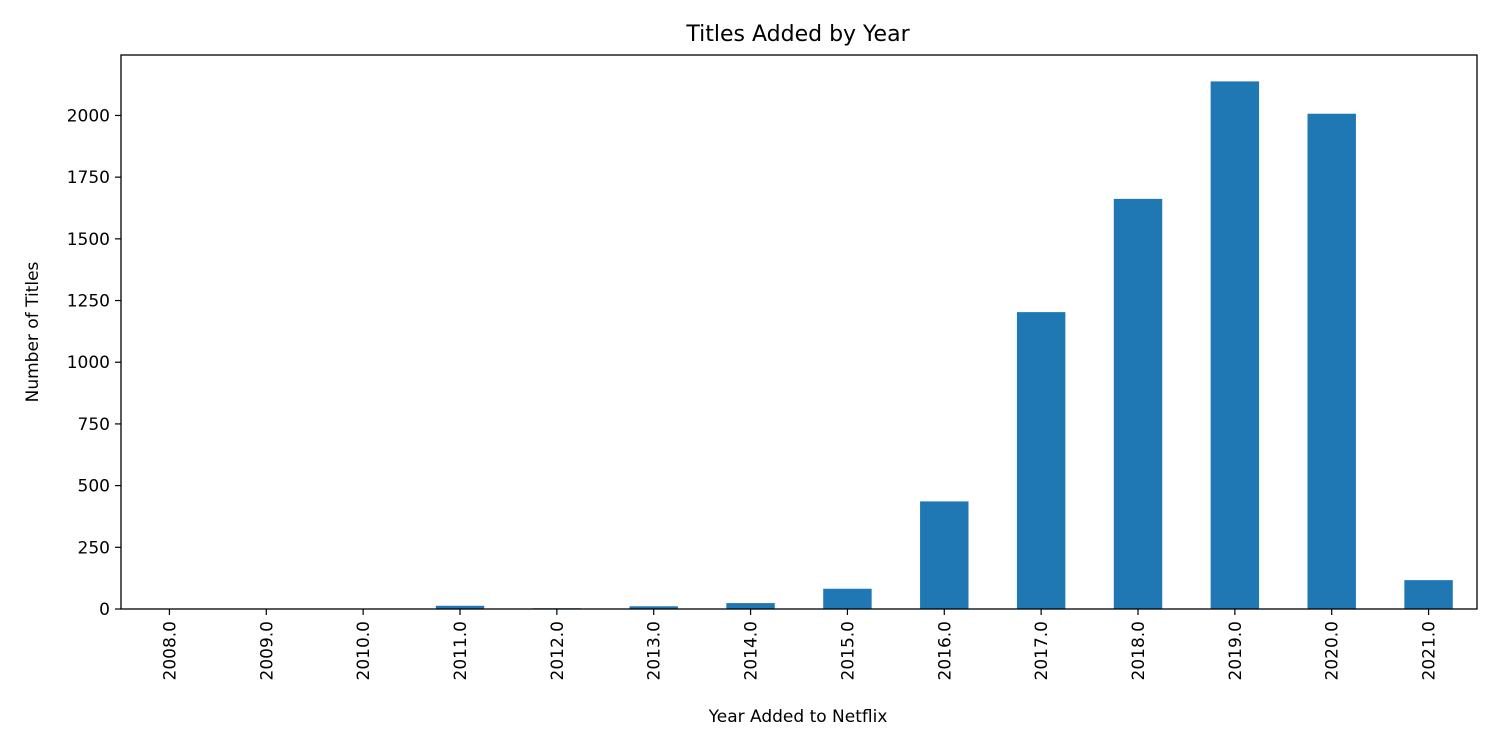 This screenshot has width=1500, height=750. I want to click on x-tick-label: 2008.0, so click(170, 650).